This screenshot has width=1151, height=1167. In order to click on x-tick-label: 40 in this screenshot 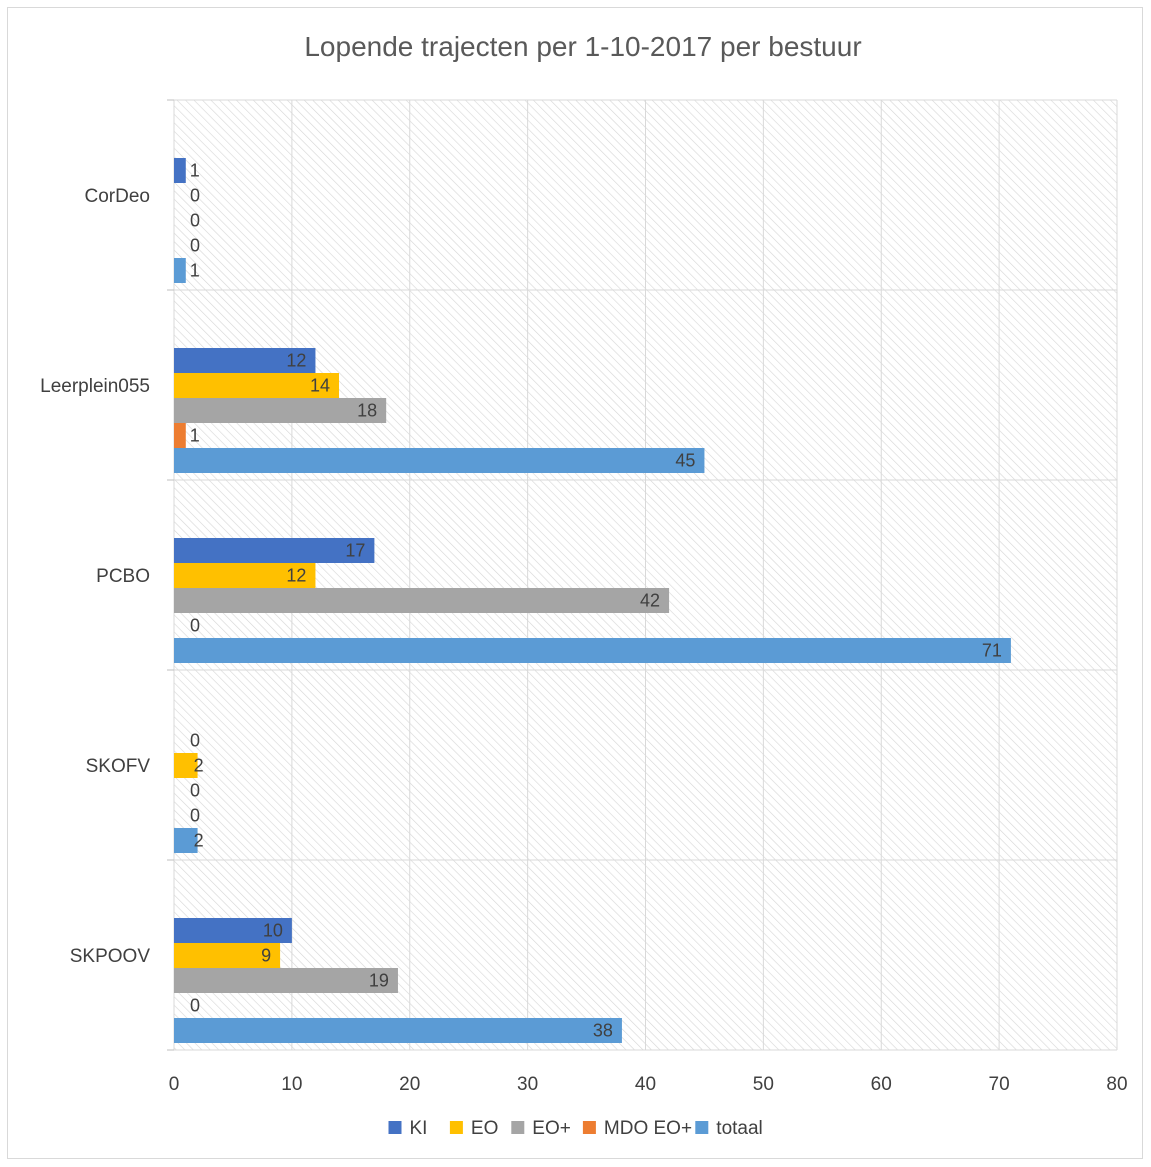, I will do `click(645, 1084)`.